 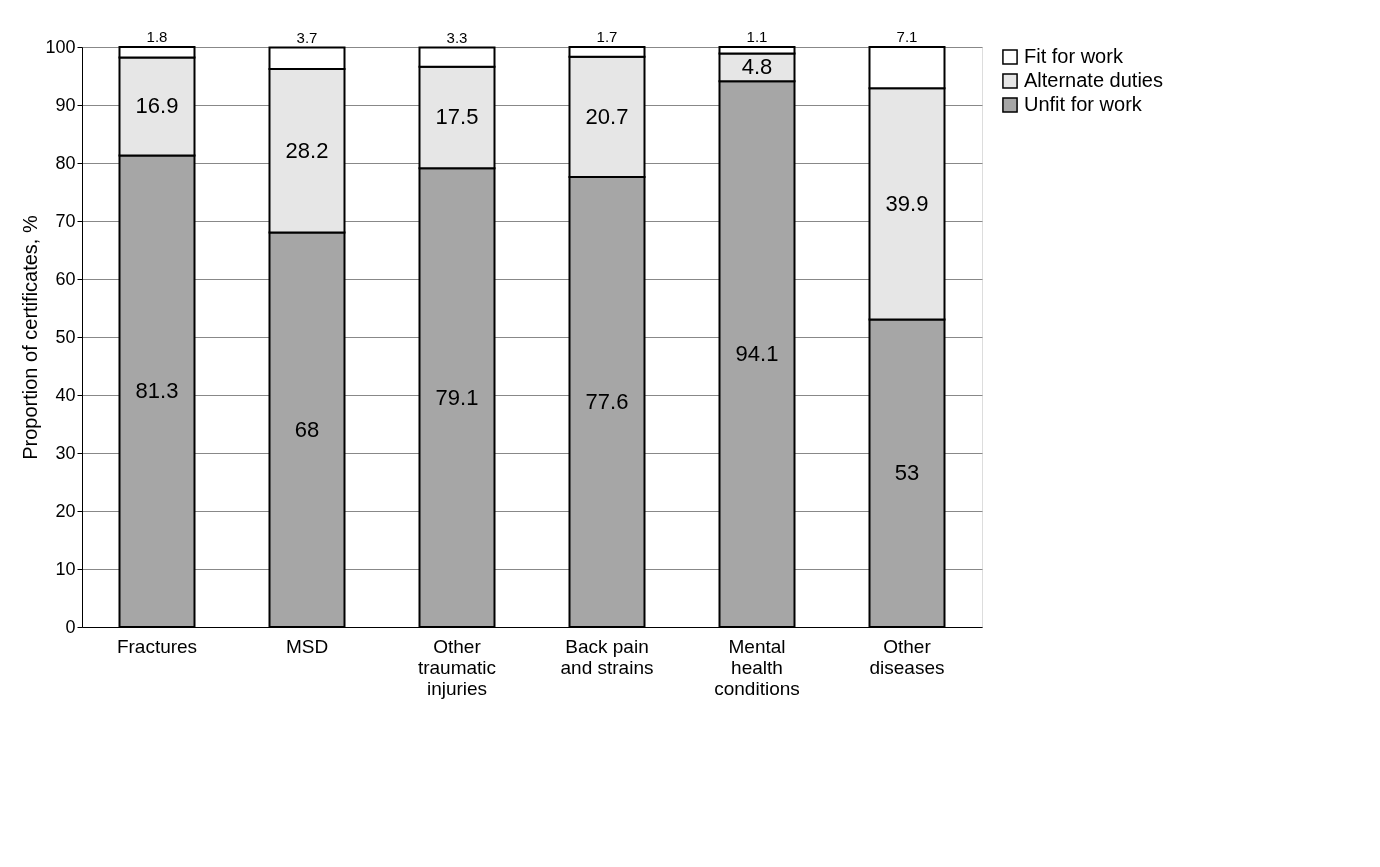 I want to click on data-label: 16.9, so click(x=157, y=106).